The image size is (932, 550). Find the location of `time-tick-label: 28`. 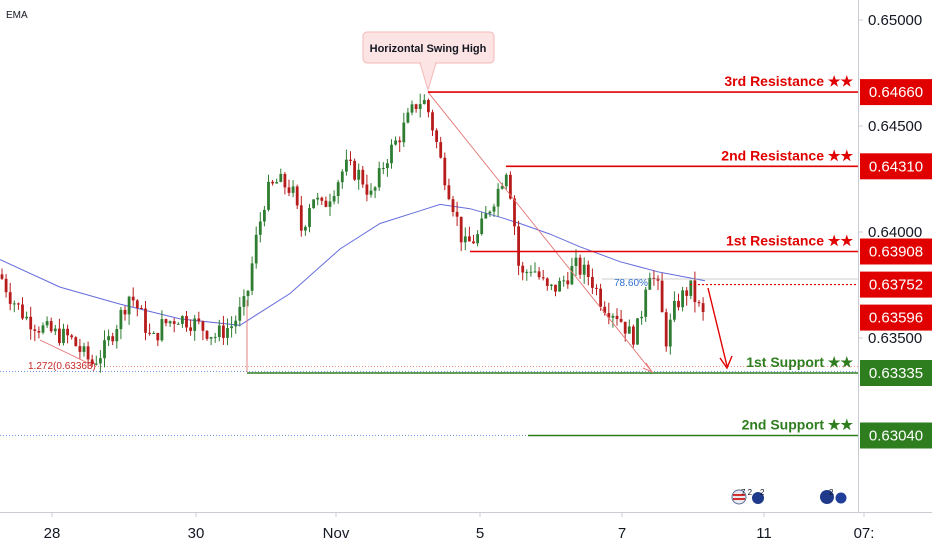

time-tick-label: 28 is located at coordinates (52, 533).